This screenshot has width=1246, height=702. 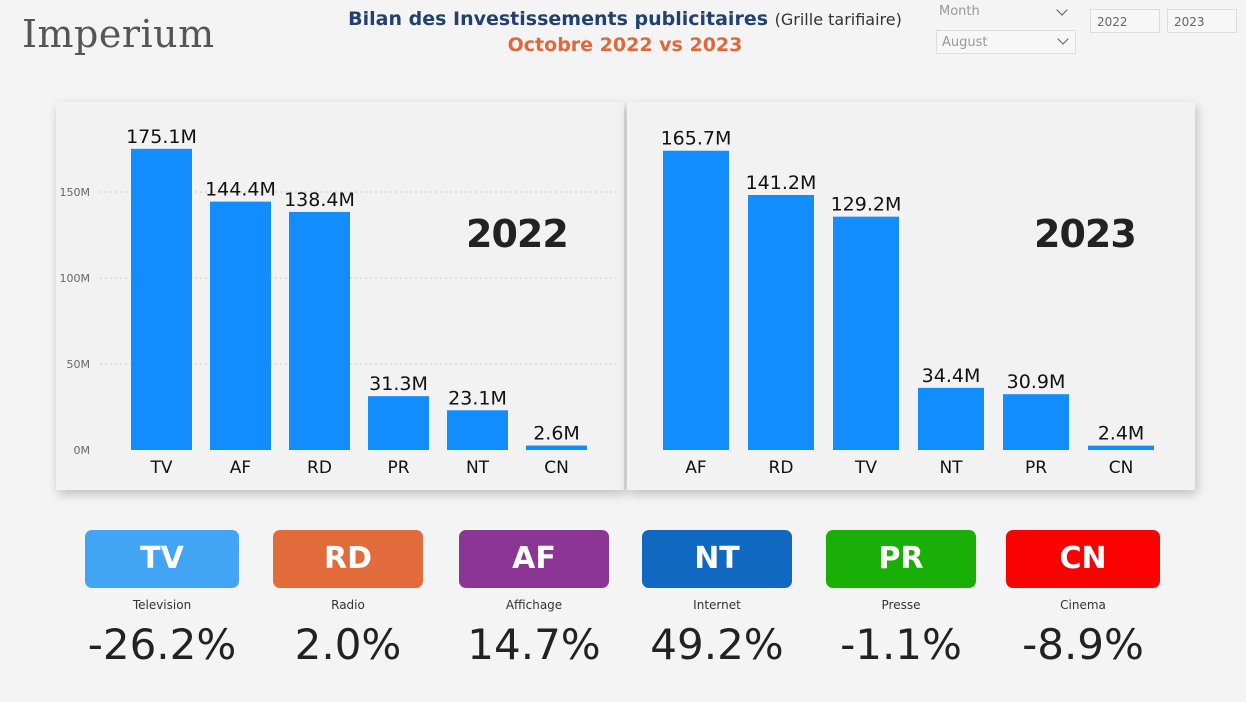 What do you see at coordinates (838, 19) in the screenshot?
I see `title-sub: (Grille tarifiaire)` at bounding box center [838, 19].